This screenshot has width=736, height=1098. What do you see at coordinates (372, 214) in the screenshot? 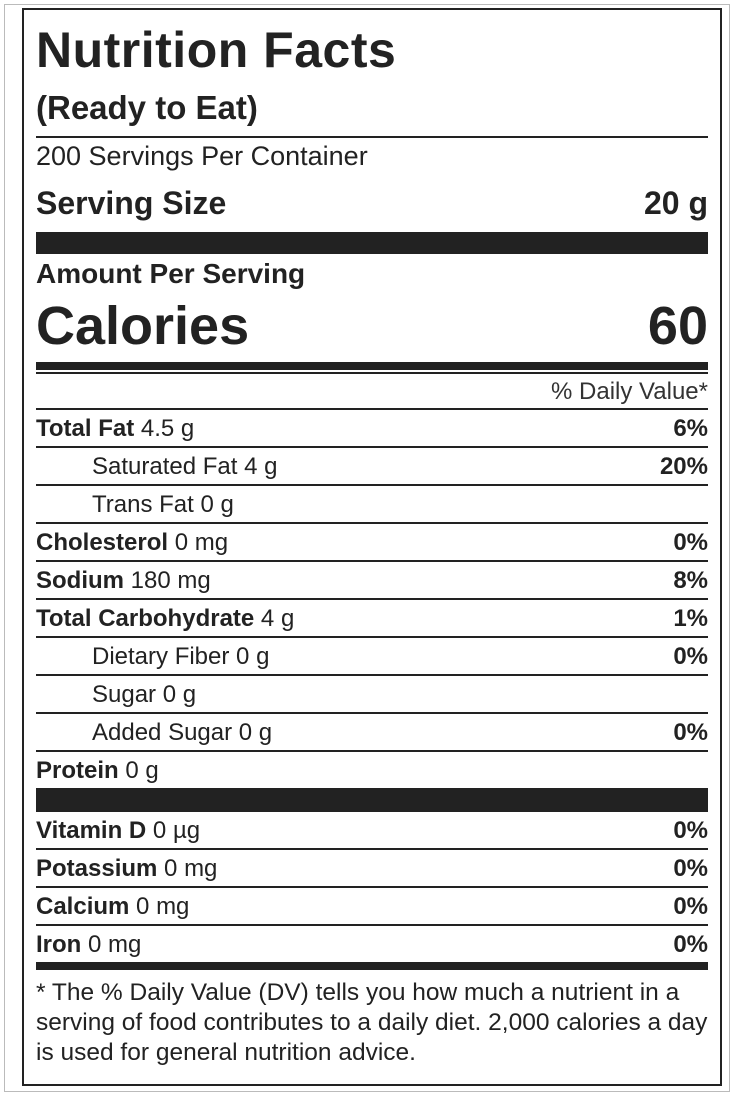
I see `serving-size: Serving Size 20 g` at bounding box center [372, 214].